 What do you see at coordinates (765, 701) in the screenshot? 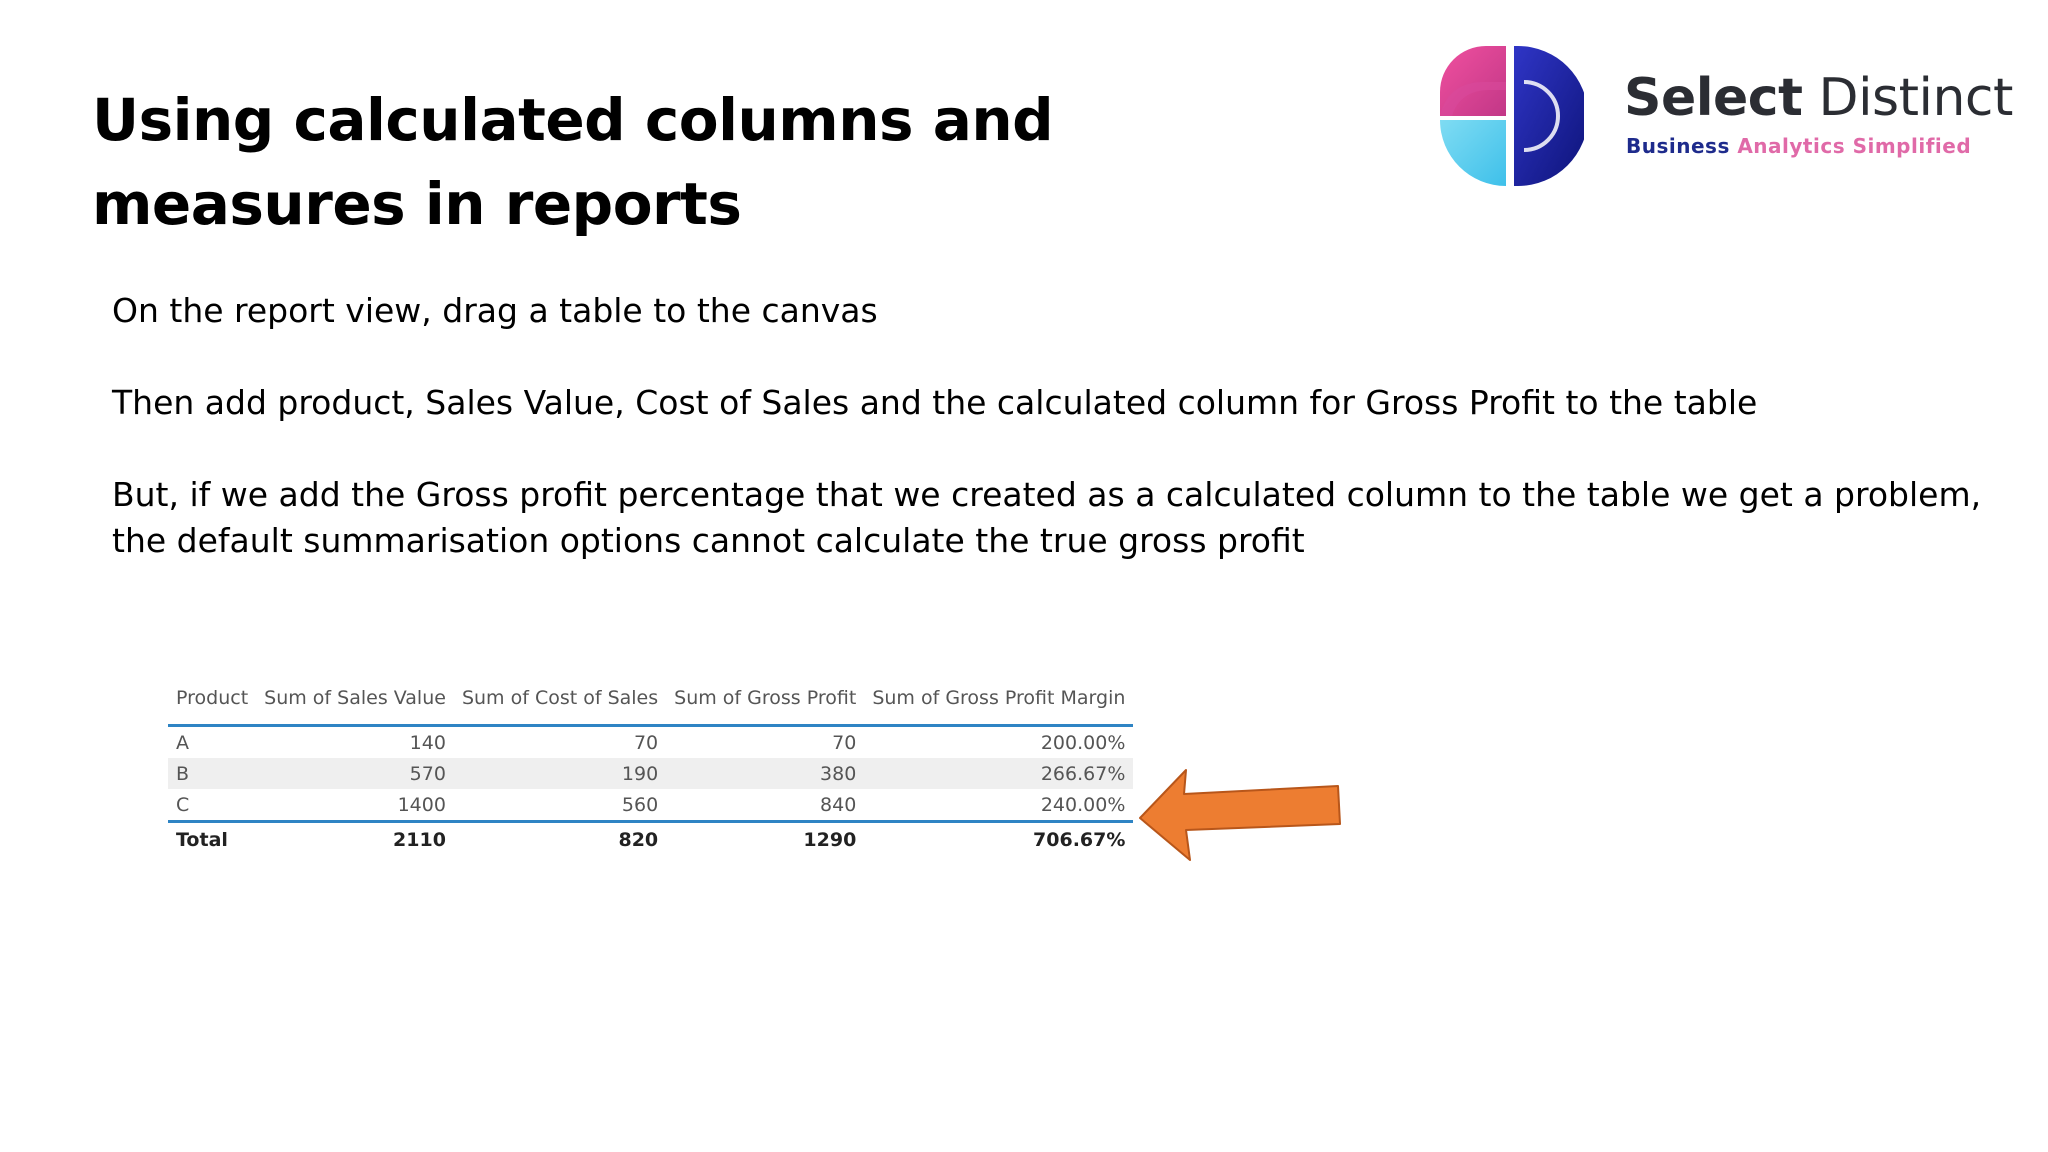
I see `column-header-gross-profit: Sum of Gross Profit` at bounding box center [765, 701].